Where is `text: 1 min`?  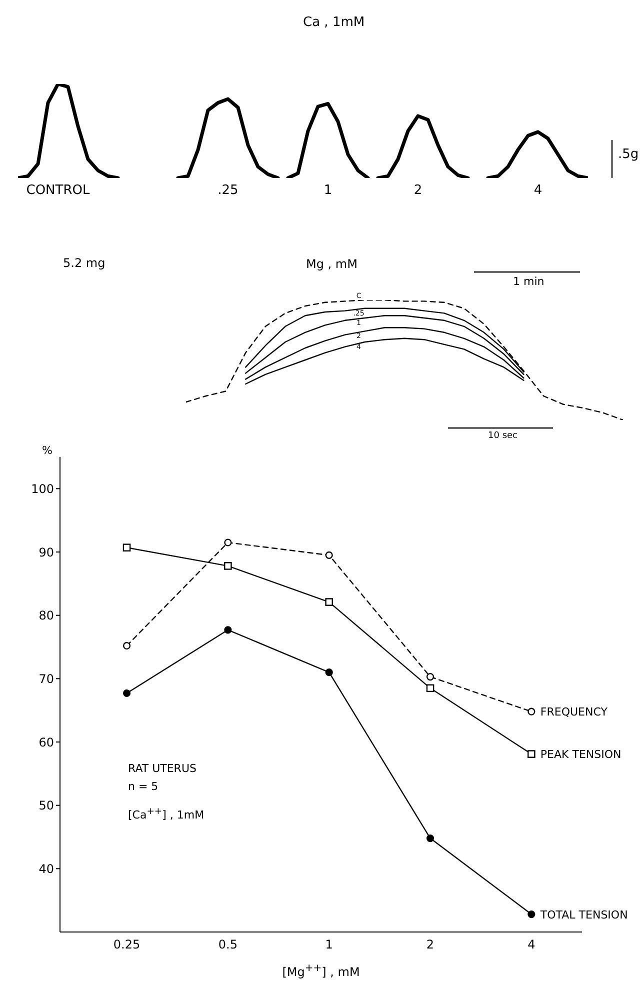
text: 1 min is located at coordinates (528, 281).